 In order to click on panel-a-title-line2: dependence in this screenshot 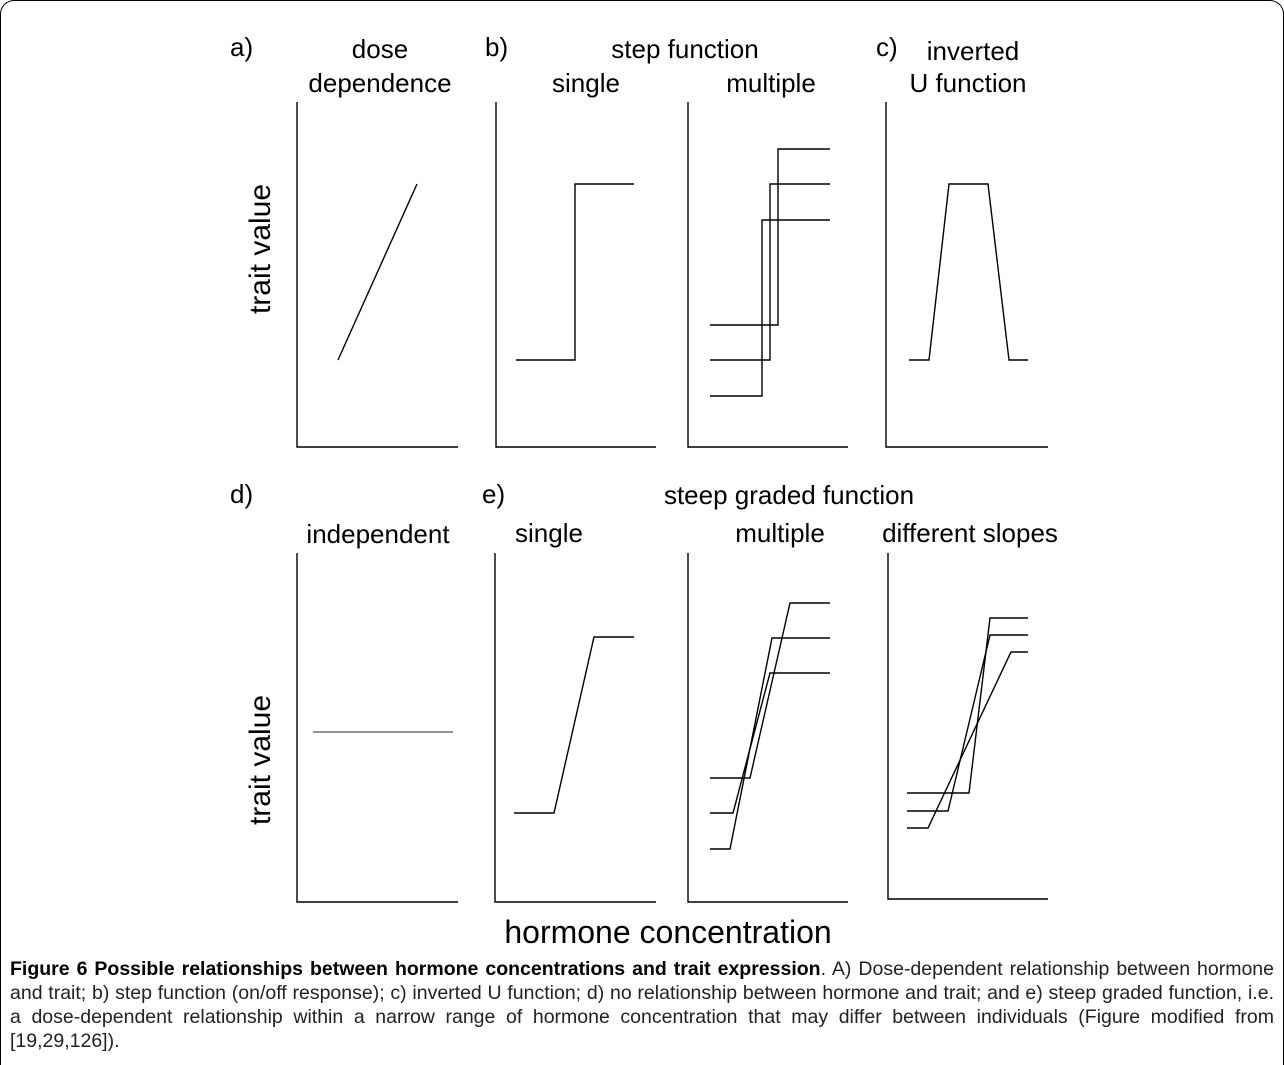, I will do `click(379, 83)`.